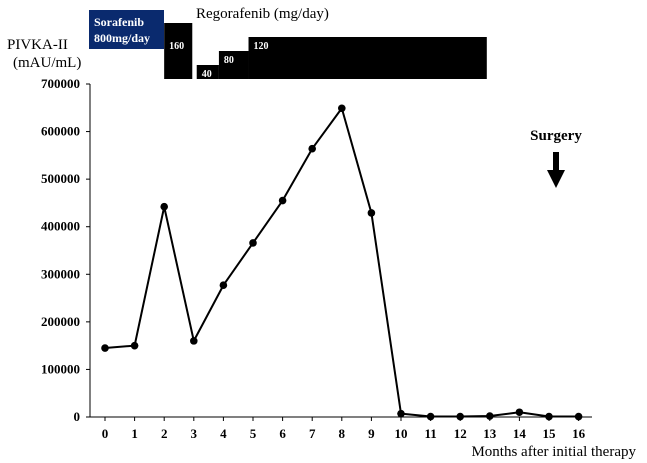  I want to click on x-tick-label: 16, so click(579, 433).